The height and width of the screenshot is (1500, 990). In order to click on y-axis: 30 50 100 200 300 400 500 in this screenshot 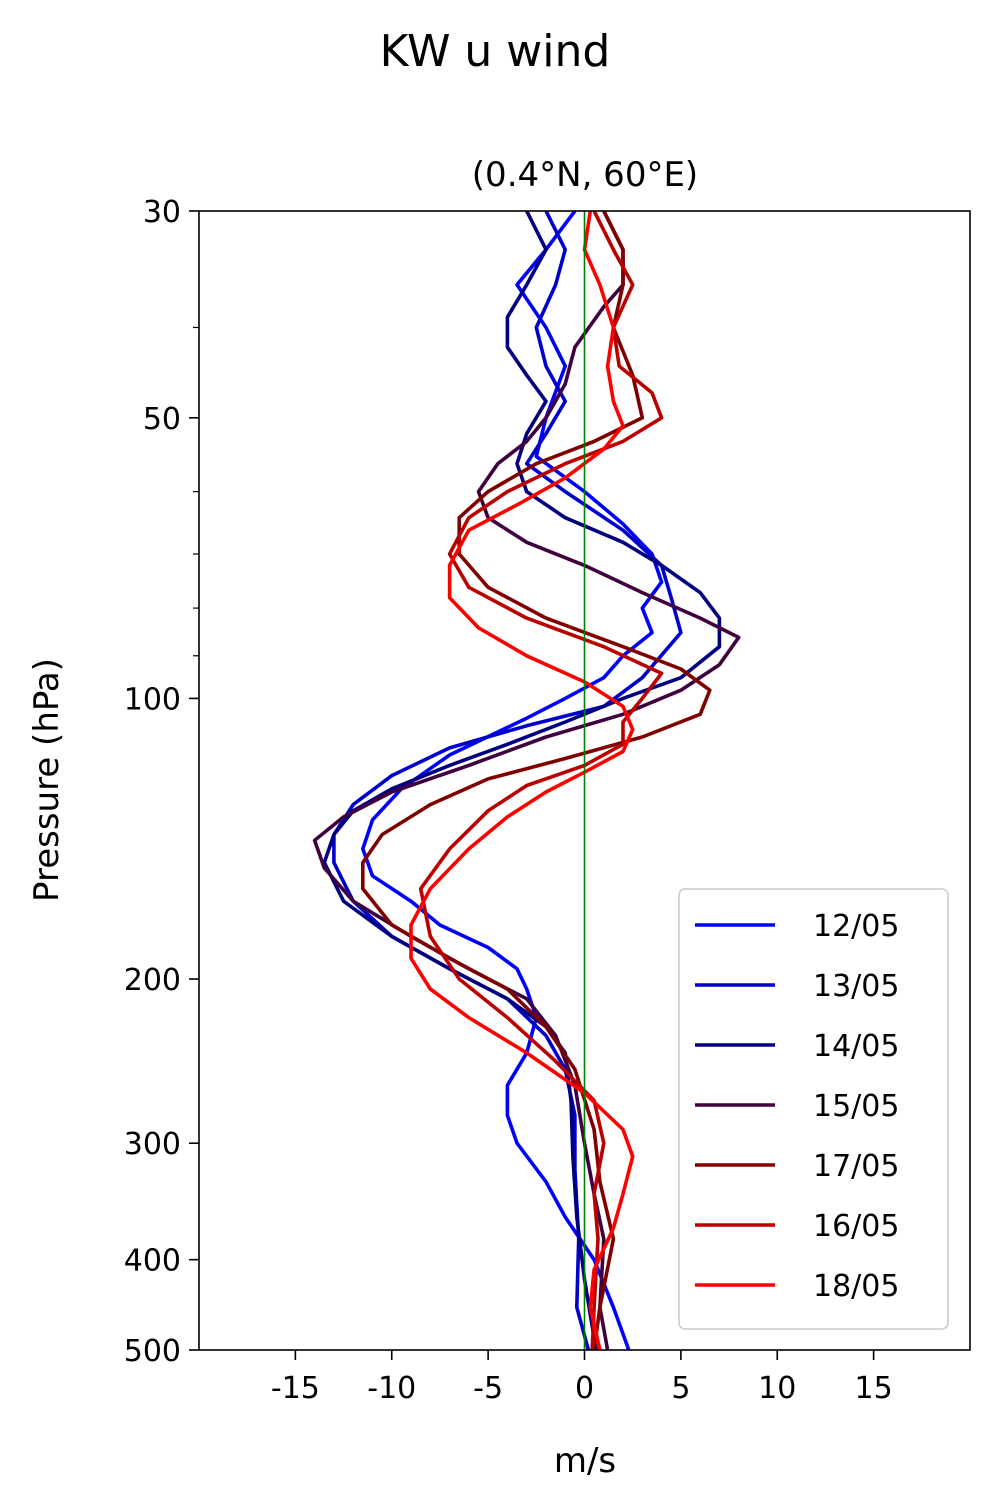, I will do `click(161, 782)`.